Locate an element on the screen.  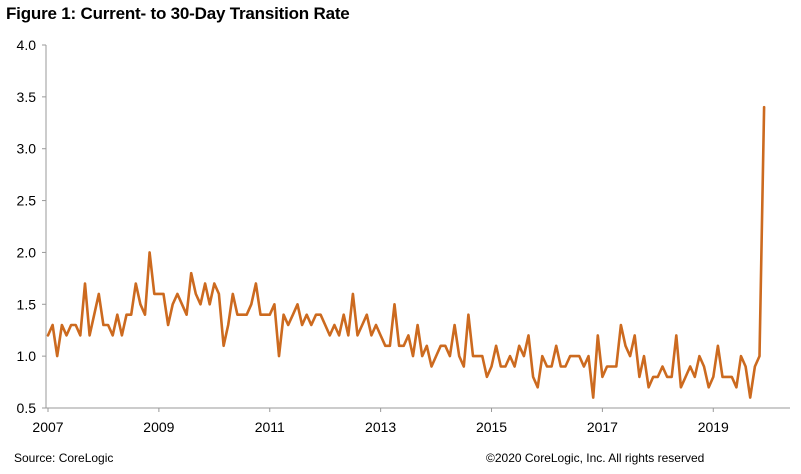
y-tick-label: 3.0 is located at coordinates (27, 149).